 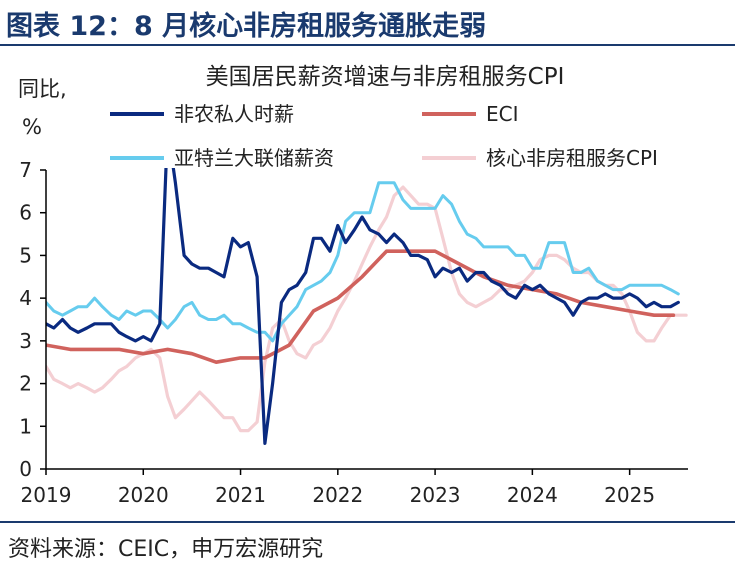 What do you see at coordinates (25, 341) in the screenshot?
I see `y-tick-label-3: 3` at bounding box center [25, 341].